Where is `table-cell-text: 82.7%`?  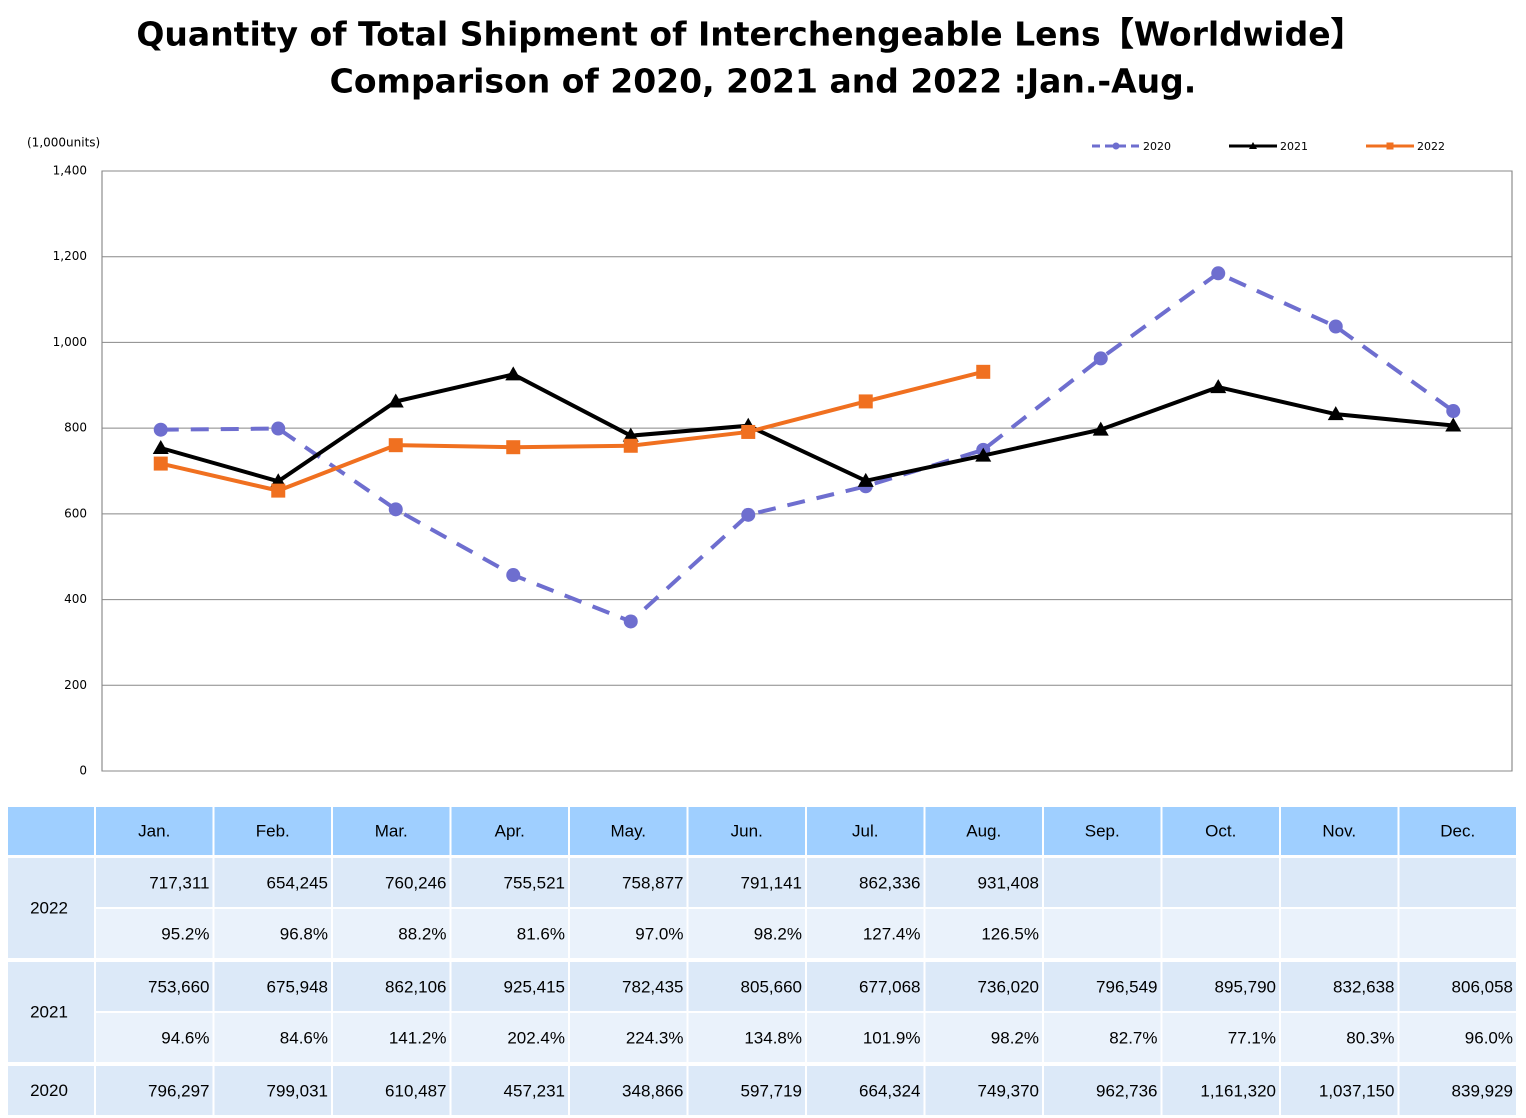 table-cell-text: 82.7% is located at coordinates (1133, 1037).